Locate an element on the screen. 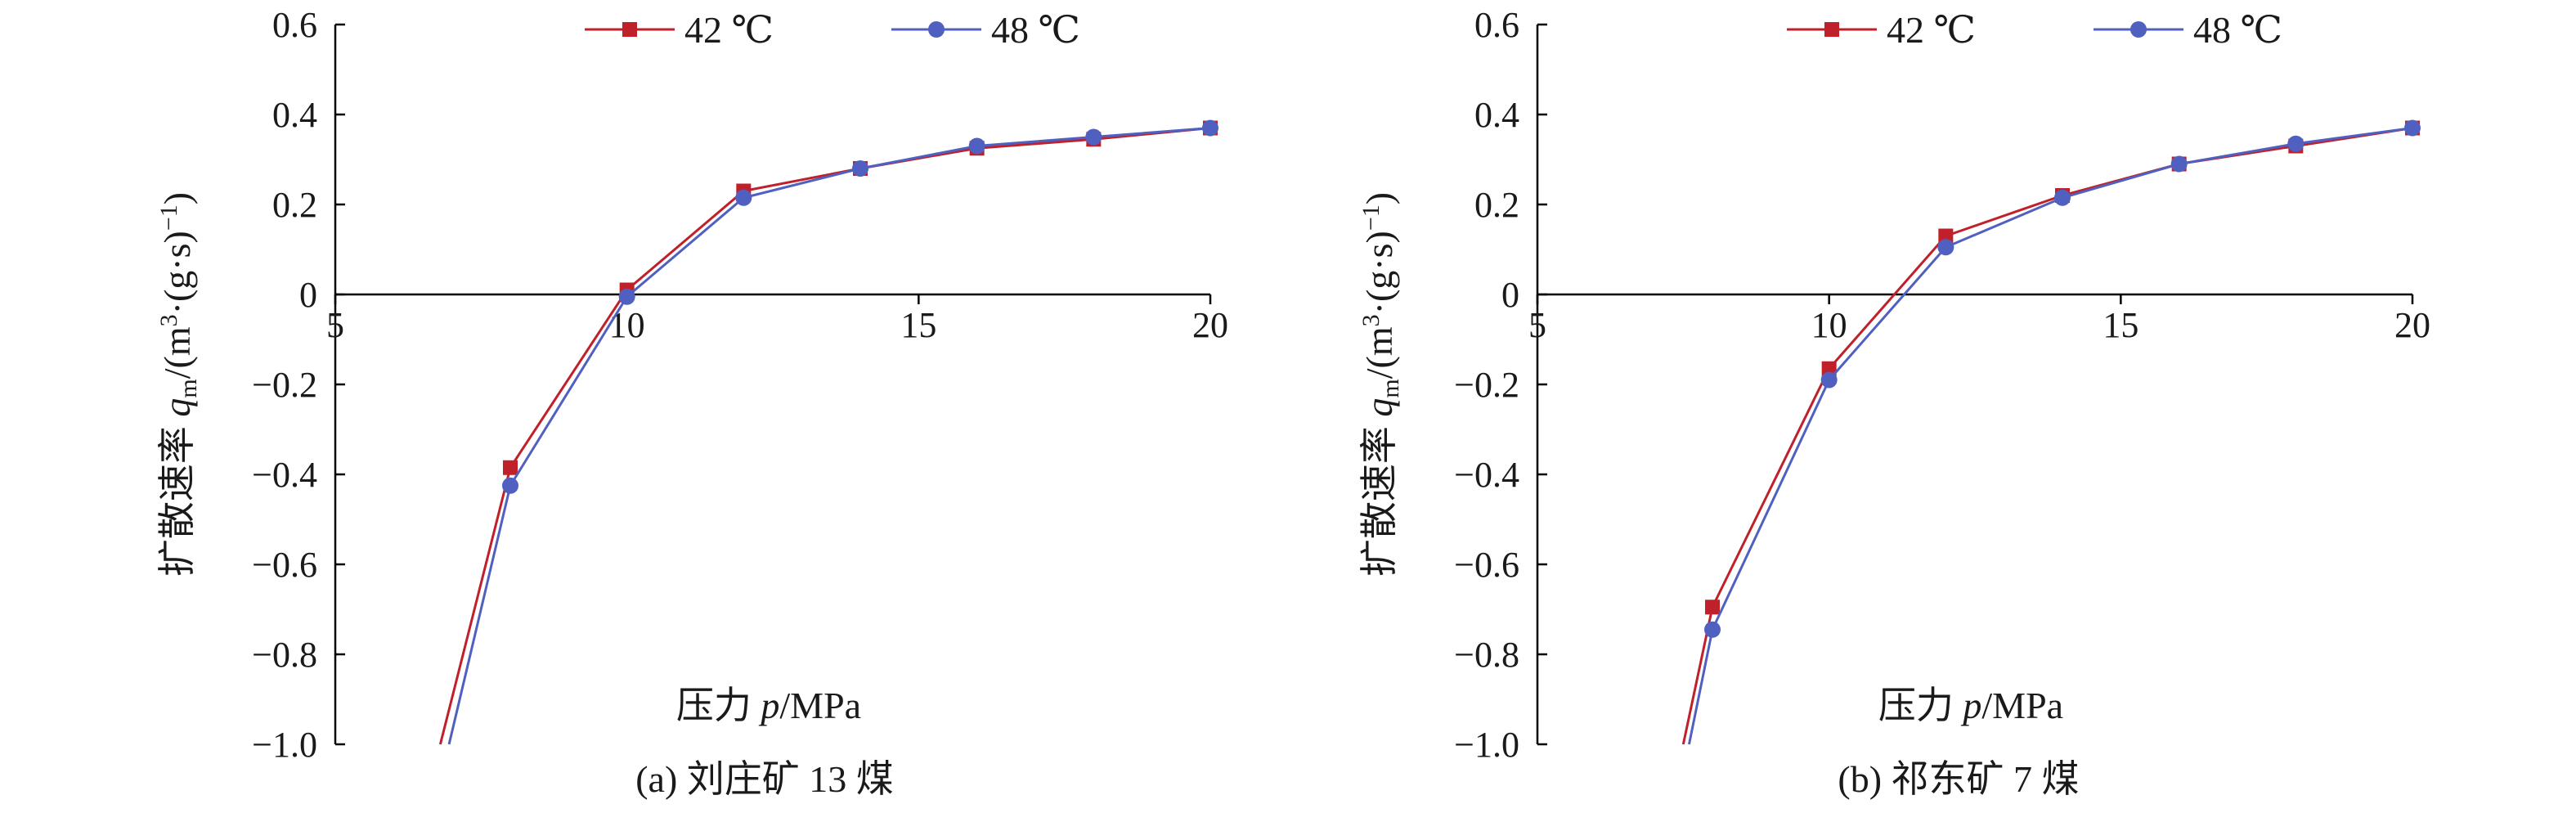  chart-caption: (a) 刘庄矿 13 煤 is located at coordinates (764, 779).